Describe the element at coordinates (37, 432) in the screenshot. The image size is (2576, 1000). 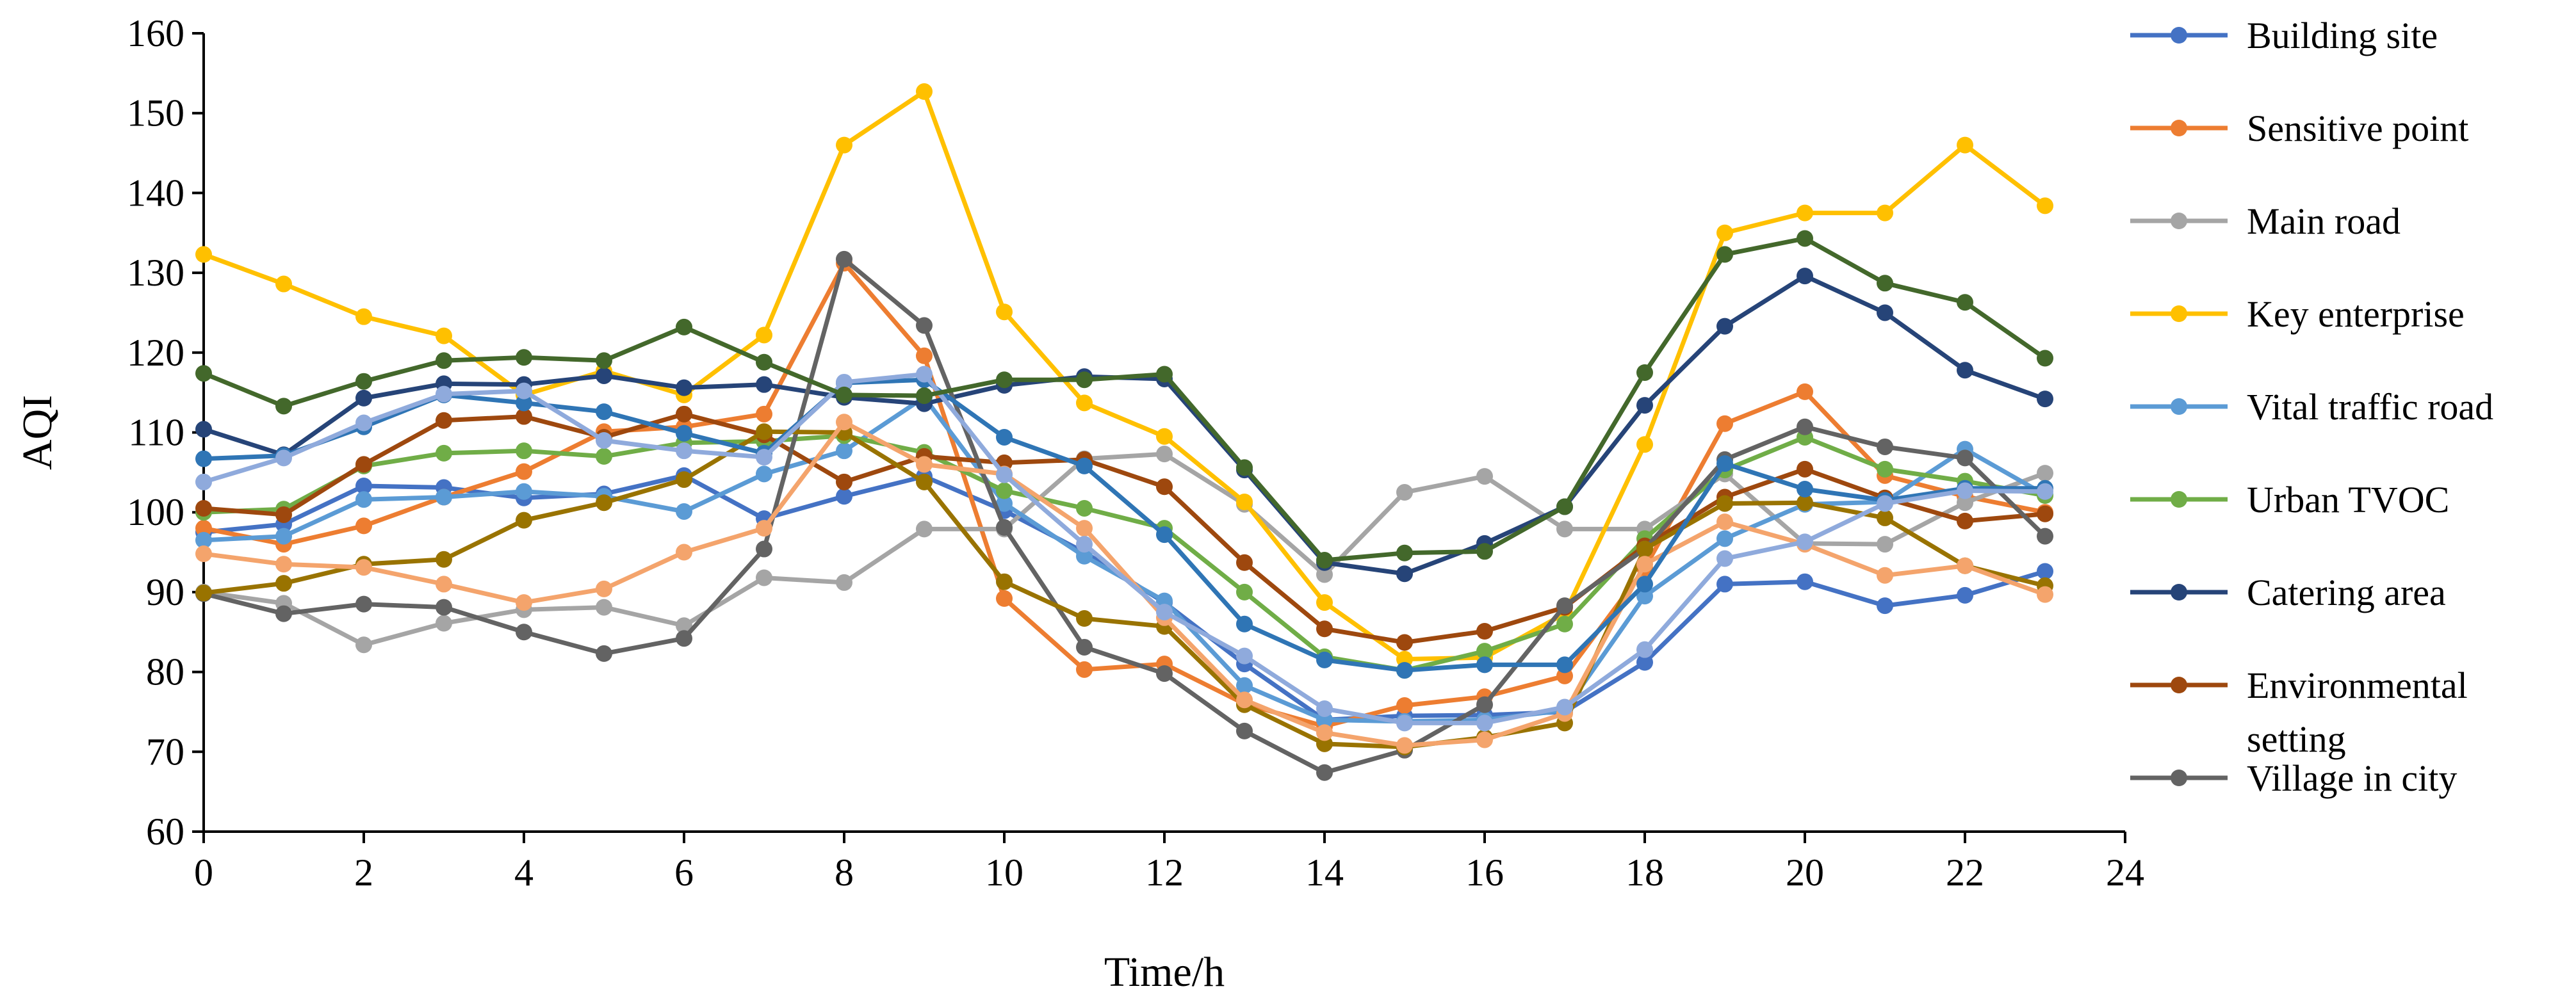
I see `y-axis-title: AQI` at that location.